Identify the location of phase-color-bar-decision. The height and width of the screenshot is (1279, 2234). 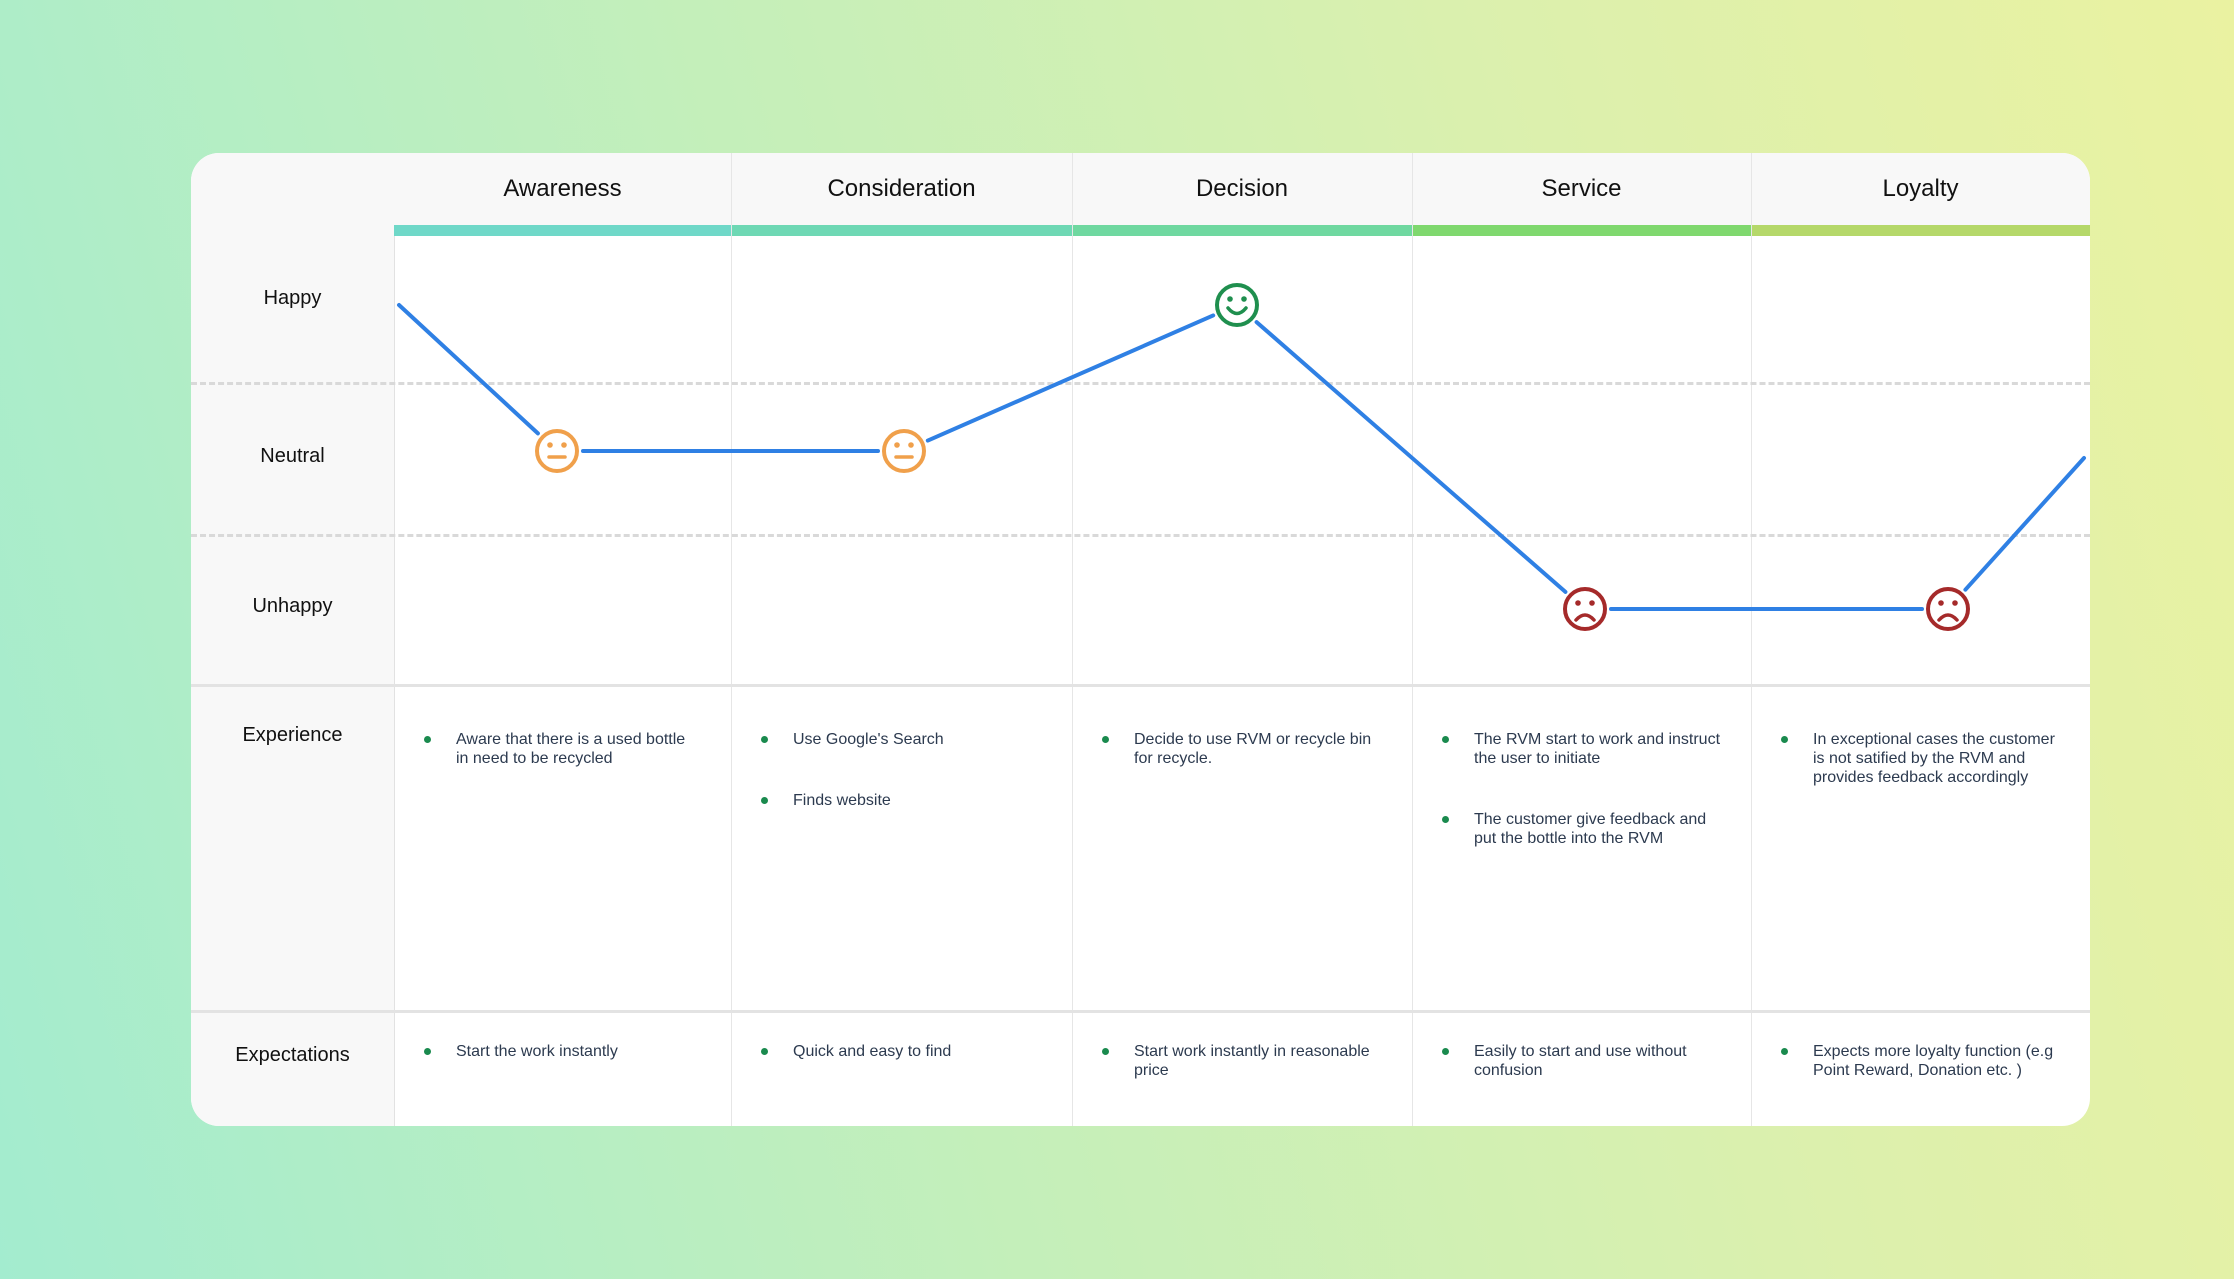
(1242, 230).